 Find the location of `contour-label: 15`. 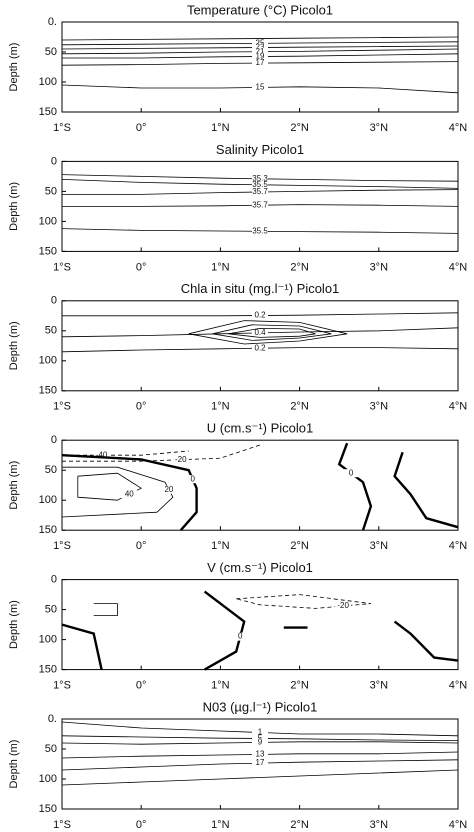

contour-label: 15 is located at coordinates (260, 87).